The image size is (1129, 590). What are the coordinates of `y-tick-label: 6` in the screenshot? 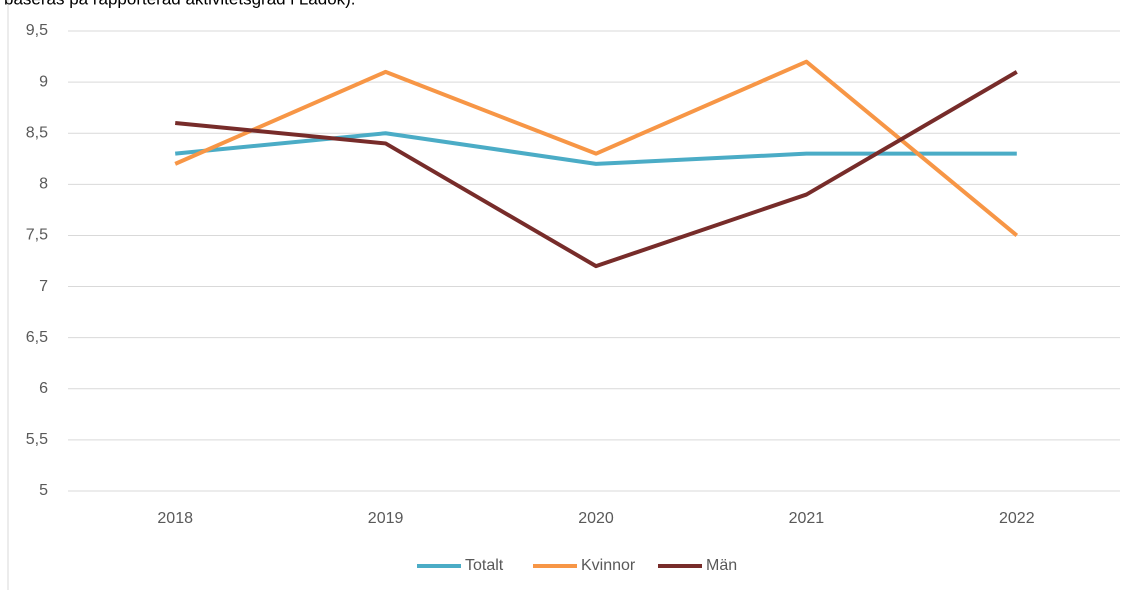 It's located at (43, 388).